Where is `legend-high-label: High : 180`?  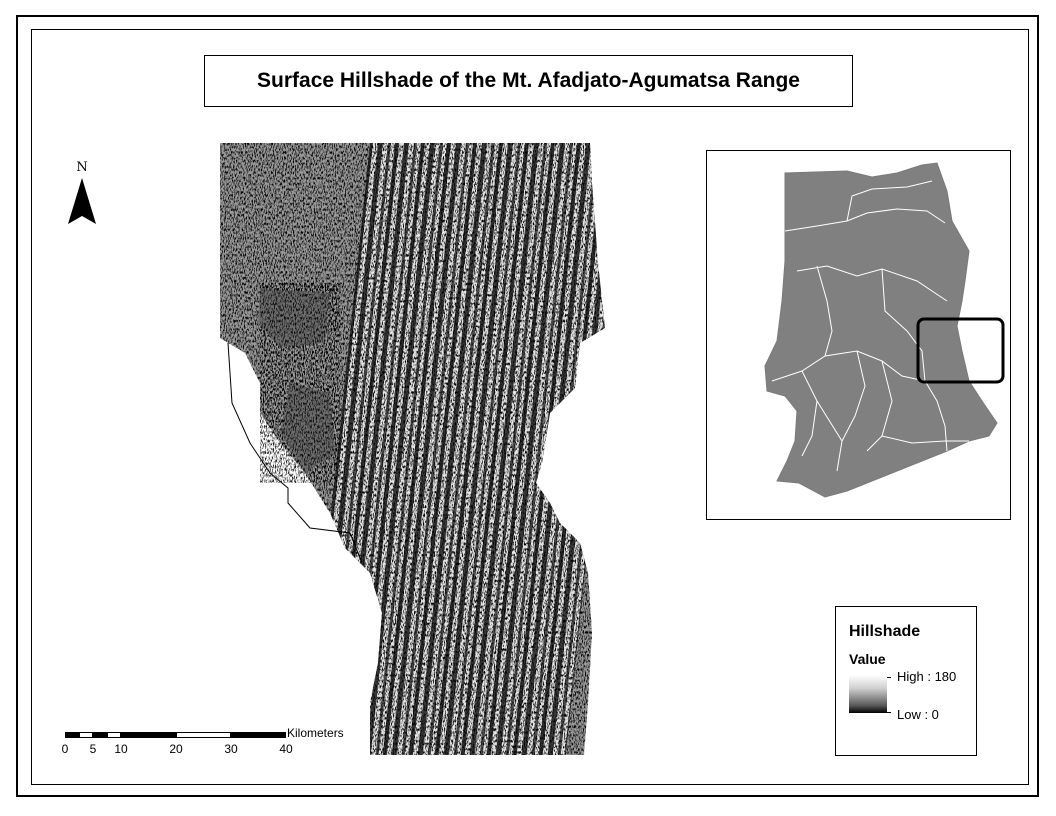
legend-high-label: High : 180 is located at coordinates (927, 676).